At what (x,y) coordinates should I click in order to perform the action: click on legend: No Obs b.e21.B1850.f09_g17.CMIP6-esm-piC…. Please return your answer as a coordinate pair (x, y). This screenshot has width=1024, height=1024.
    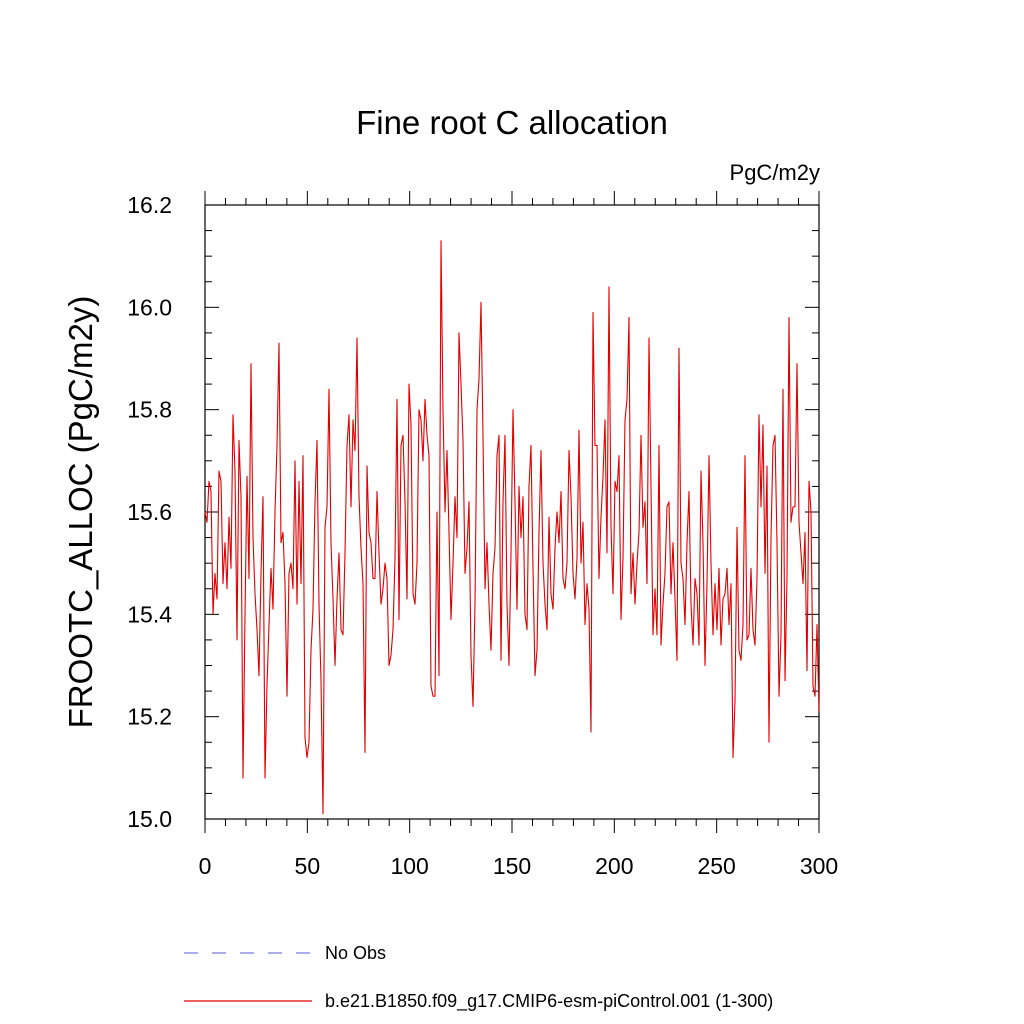
    Looking at the image, I should click on (478, 977).